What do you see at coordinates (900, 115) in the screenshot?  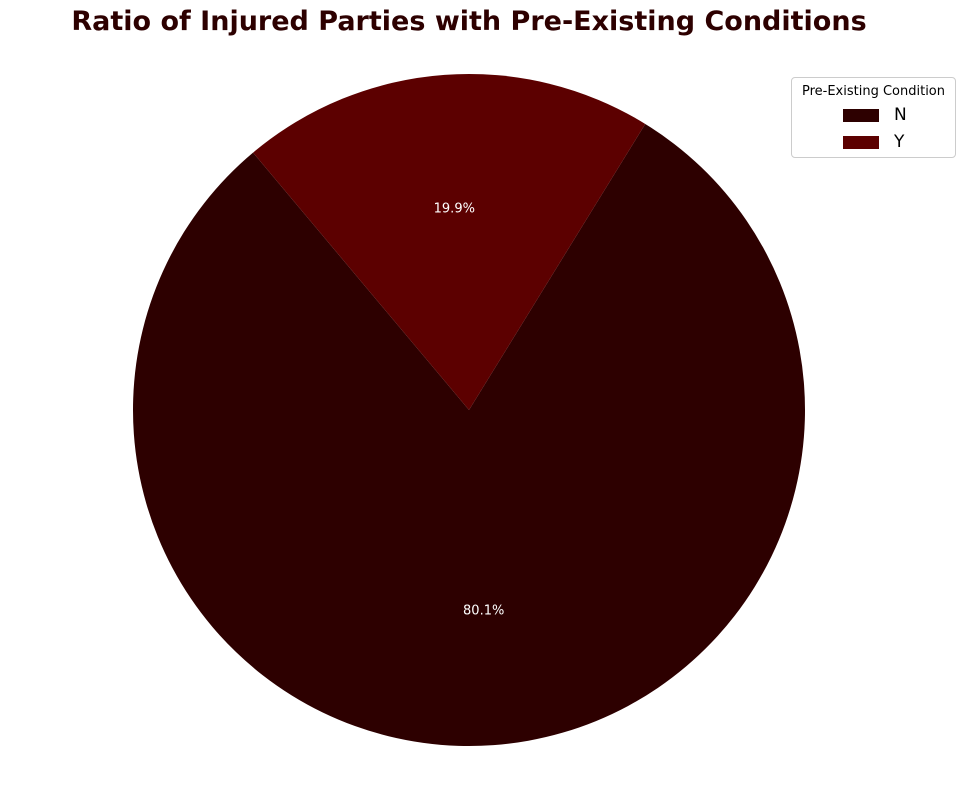 I see `legend-label-n: N` at bounding box center [900, 115].